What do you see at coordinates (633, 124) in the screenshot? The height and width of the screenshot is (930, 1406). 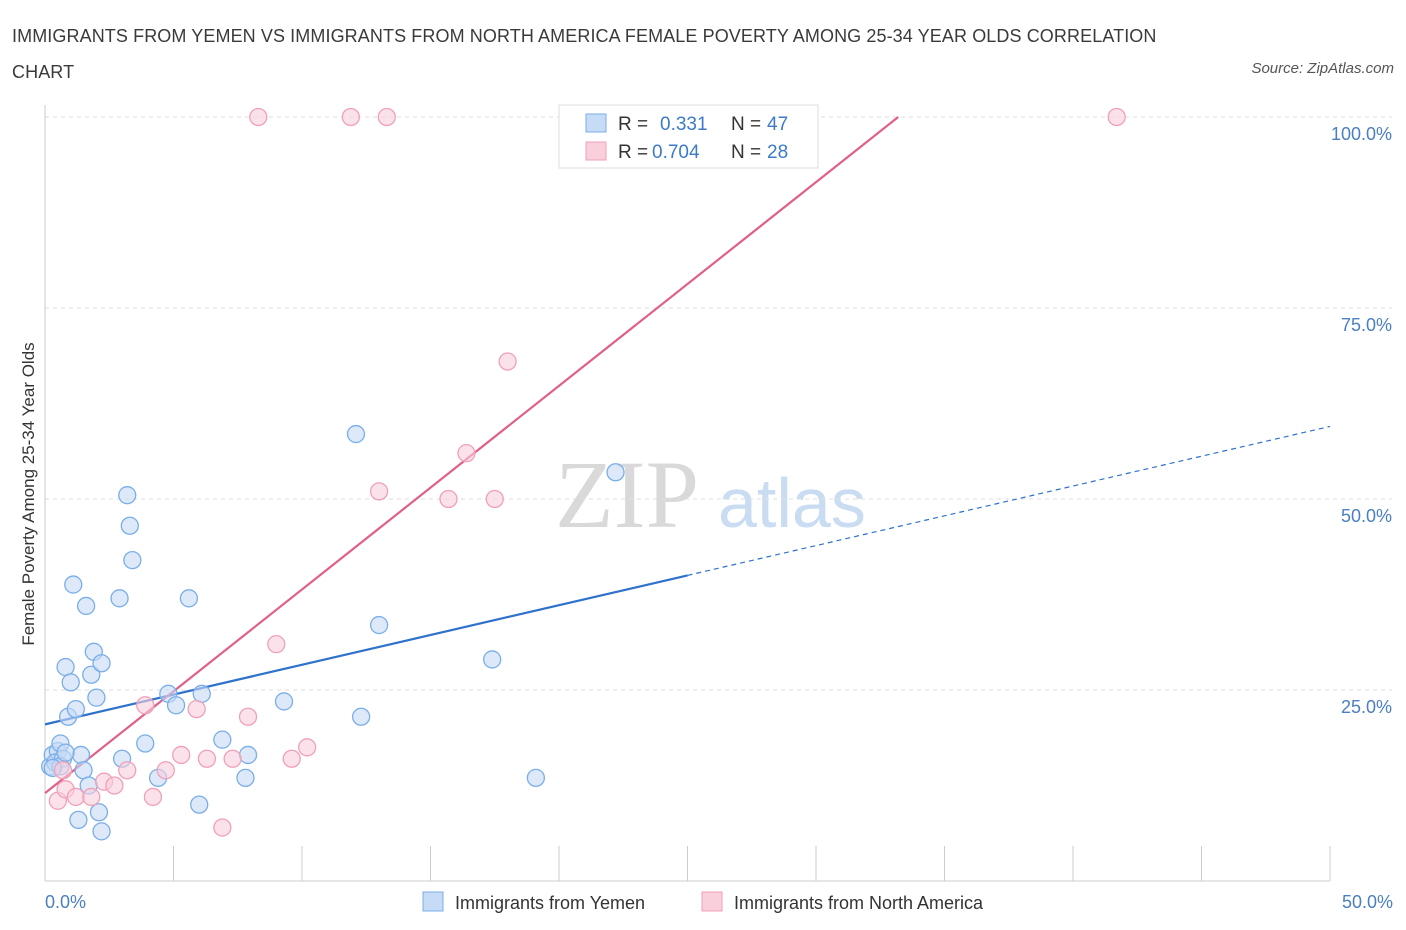 I see `legend-r-label-yemen: R =` at bounding box center [633, 124].